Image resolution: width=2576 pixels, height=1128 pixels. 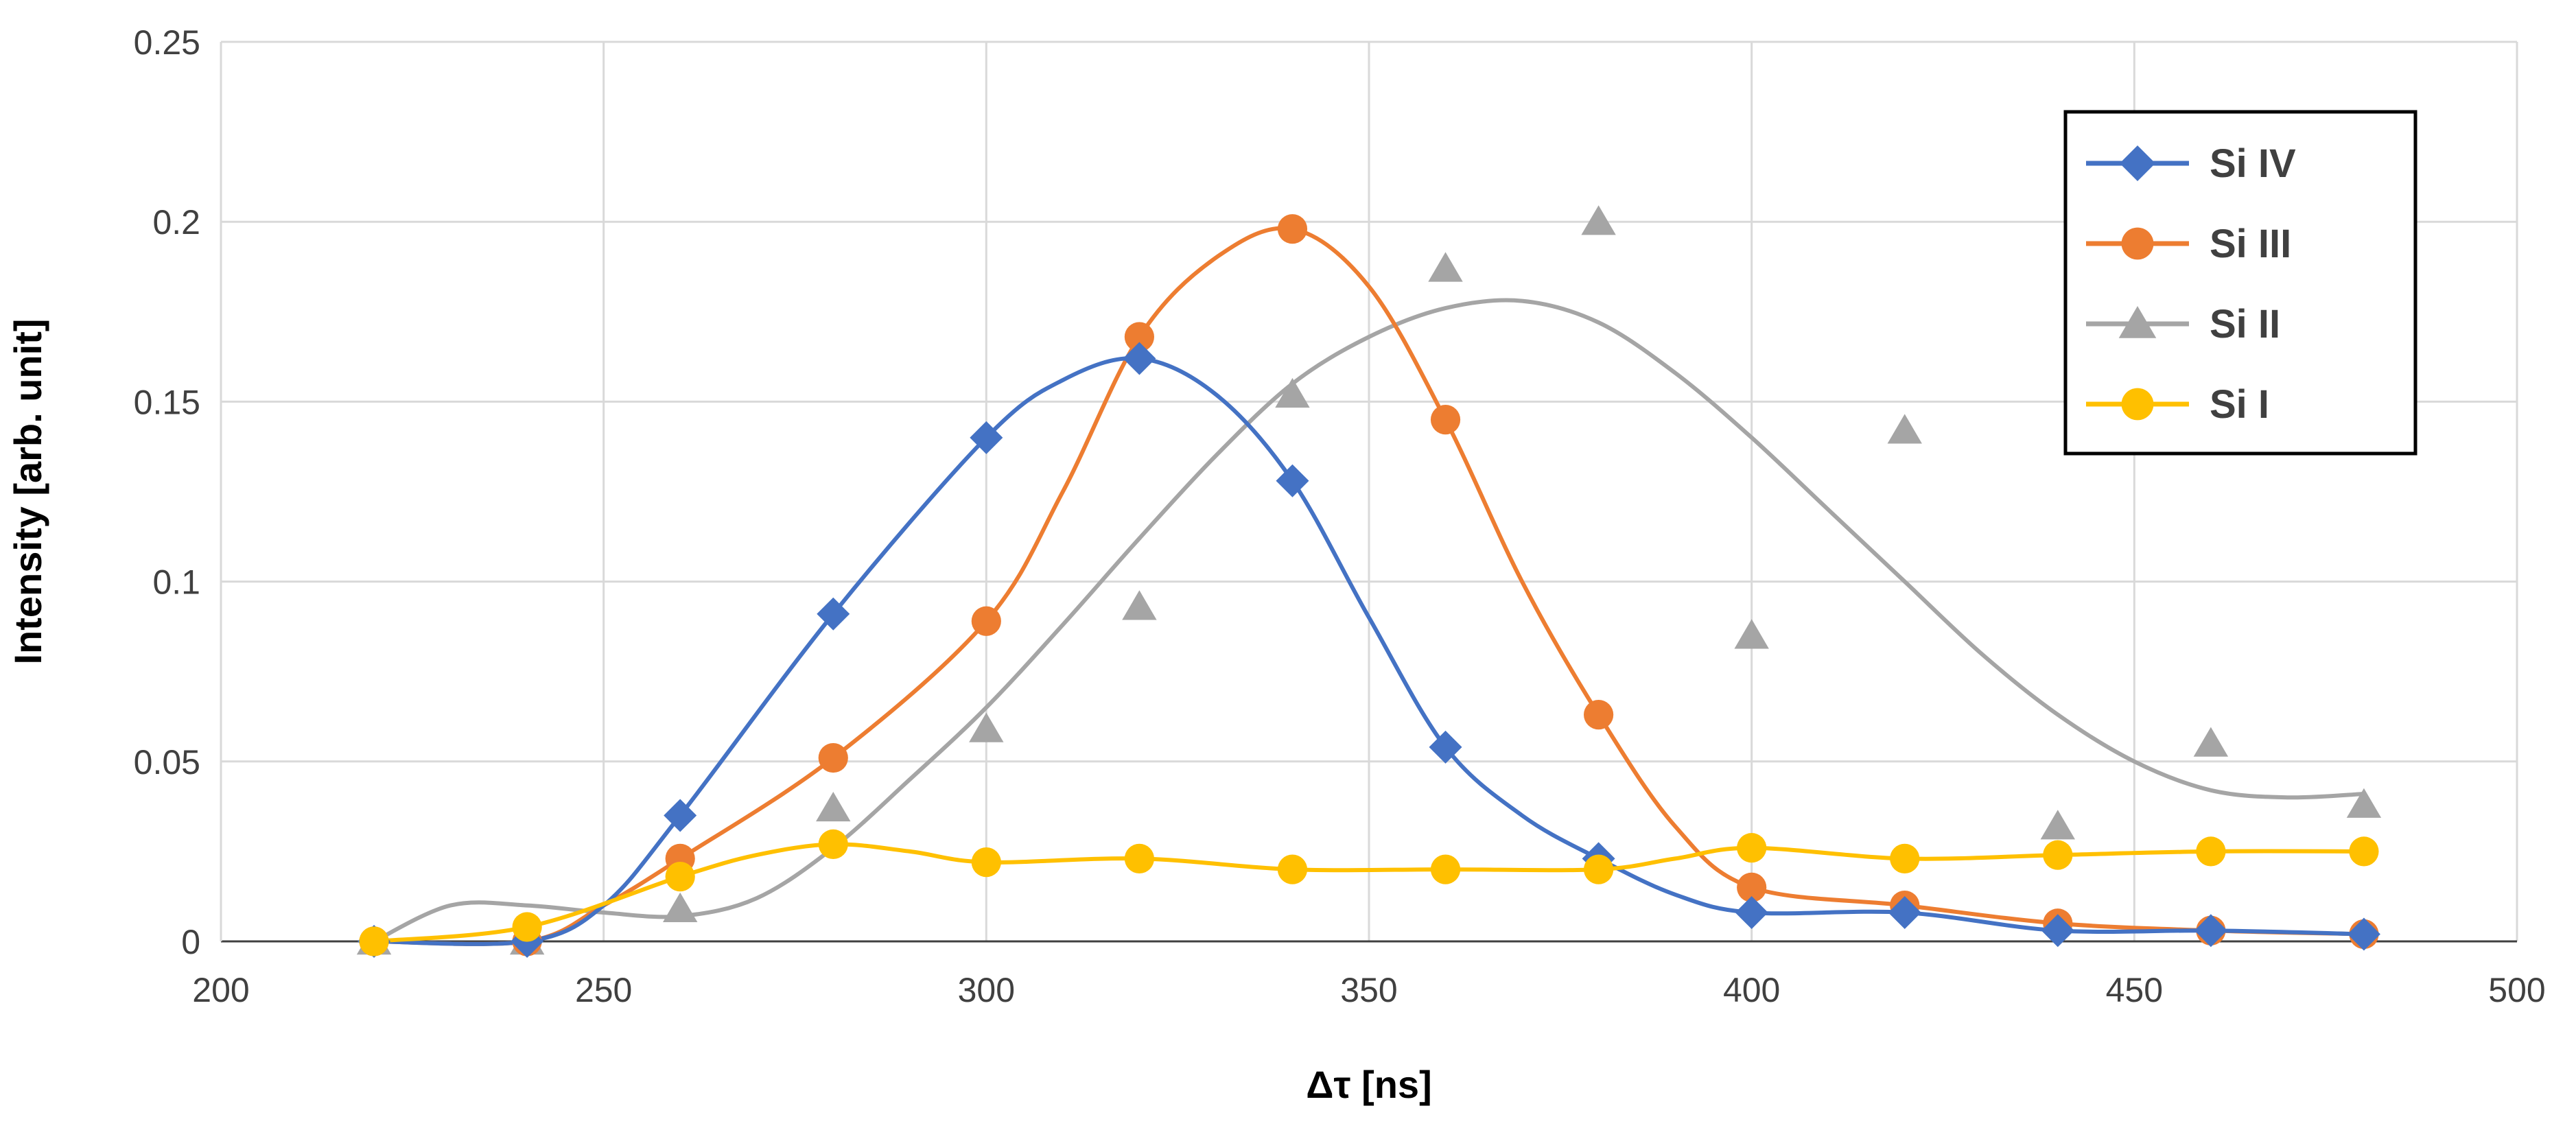 I want to click on x-tick-label-1: 250, so click(x=603, y=990).